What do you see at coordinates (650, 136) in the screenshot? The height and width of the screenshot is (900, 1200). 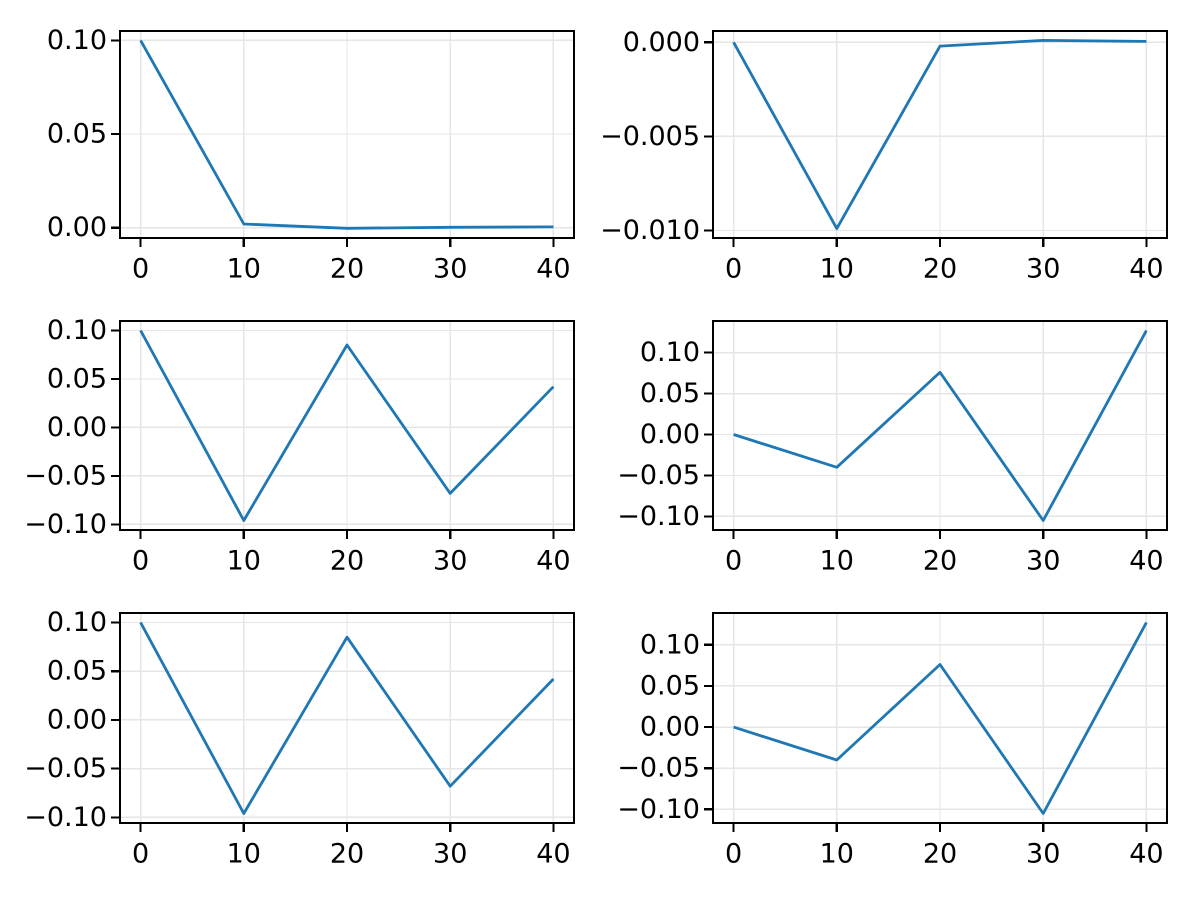 I see `y-tick-label: −0.005` at bounding box center [650, 136].